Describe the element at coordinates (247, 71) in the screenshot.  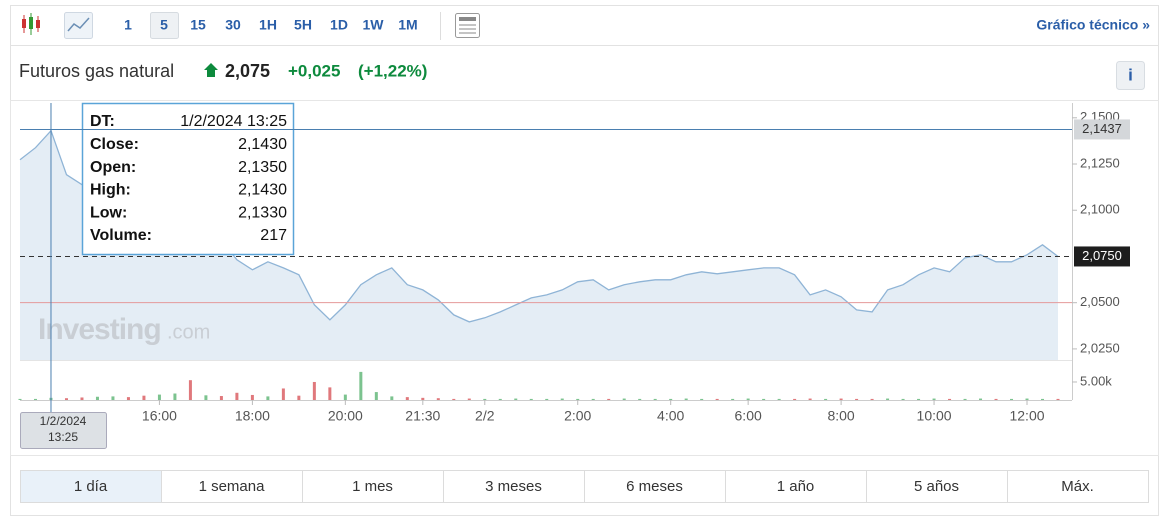
I see `last-price: 2,075` at that location.